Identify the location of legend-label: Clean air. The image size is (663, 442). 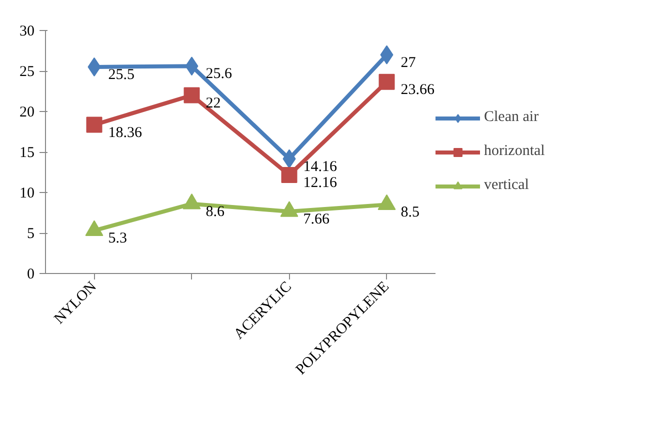
(511, 117).